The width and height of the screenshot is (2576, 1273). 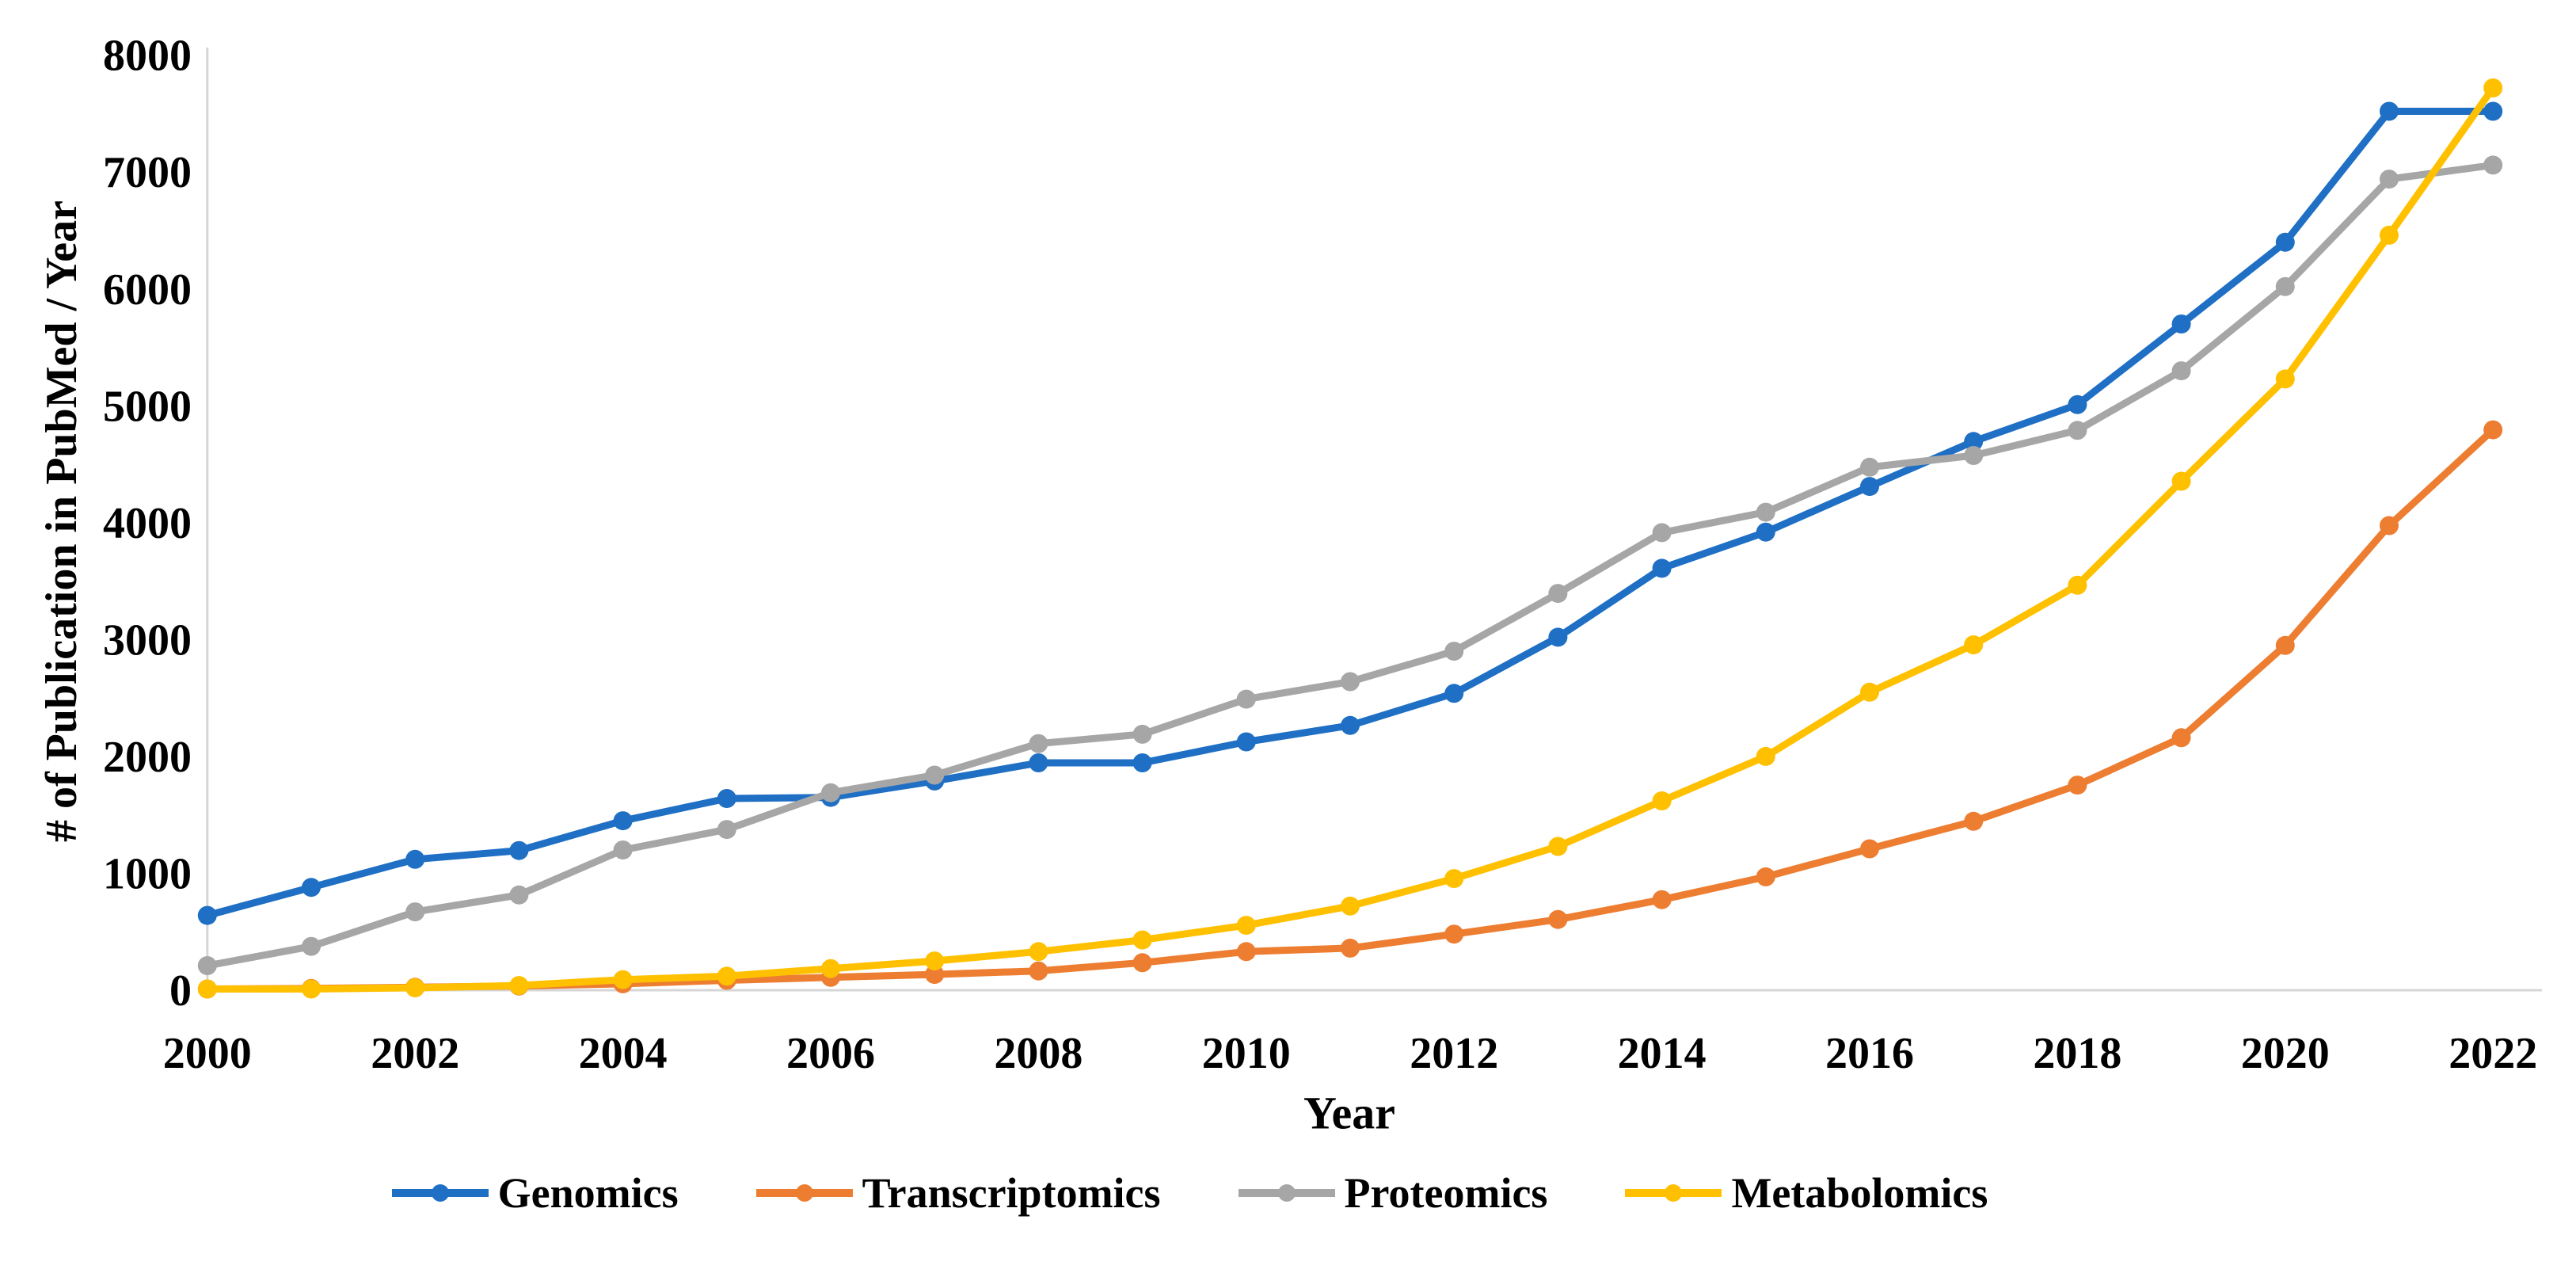 I want to click on y-axis-title: # of Publication in PubMed / Year, so click(x=61, y=521).